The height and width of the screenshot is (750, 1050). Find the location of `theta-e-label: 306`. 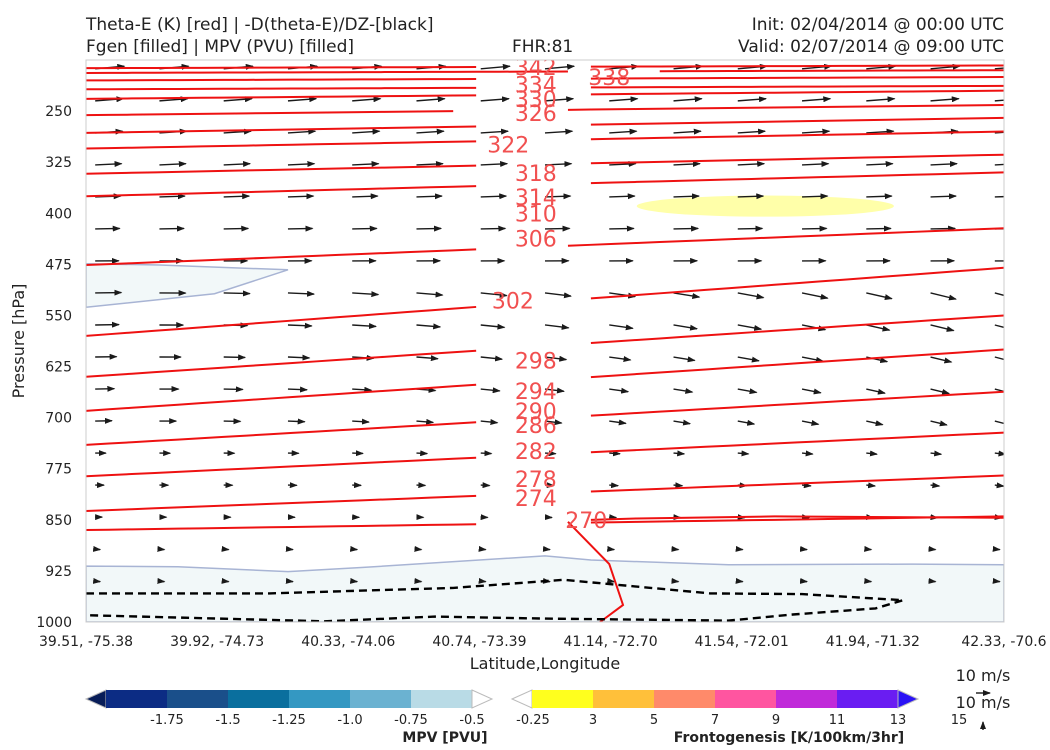

theta-e-label: 306 is located at coordinates (536, 239).